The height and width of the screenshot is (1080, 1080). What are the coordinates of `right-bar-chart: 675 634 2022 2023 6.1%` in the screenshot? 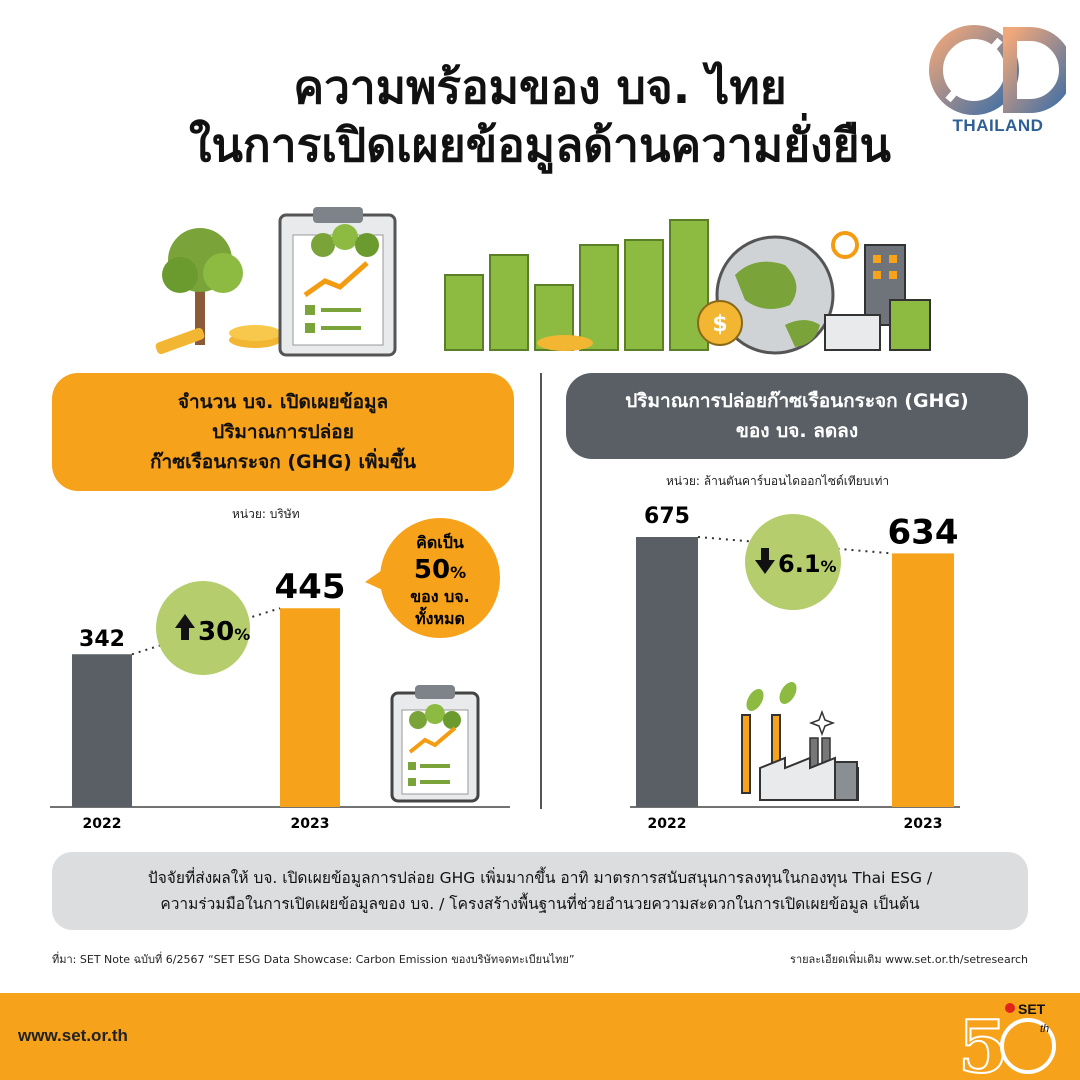 It's located at (795, 668).